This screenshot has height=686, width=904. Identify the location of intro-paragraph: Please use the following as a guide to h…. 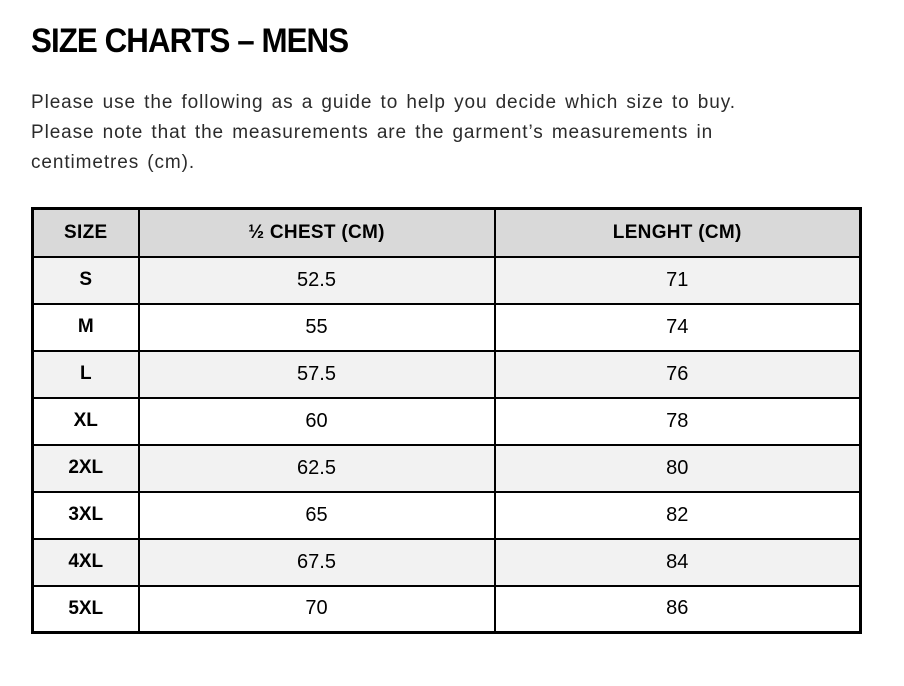
(467, 133).